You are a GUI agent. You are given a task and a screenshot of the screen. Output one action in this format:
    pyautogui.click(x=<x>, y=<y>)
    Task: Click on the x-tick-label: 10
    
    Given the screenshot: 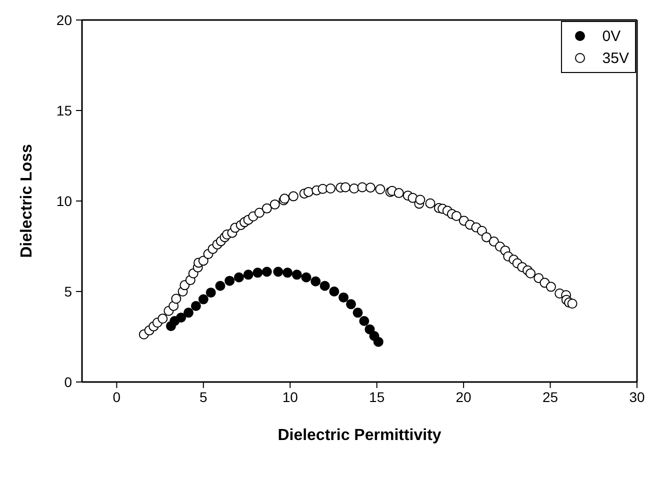 What is the action you would take?
    pyautogui.click(x=290, y=396)
    